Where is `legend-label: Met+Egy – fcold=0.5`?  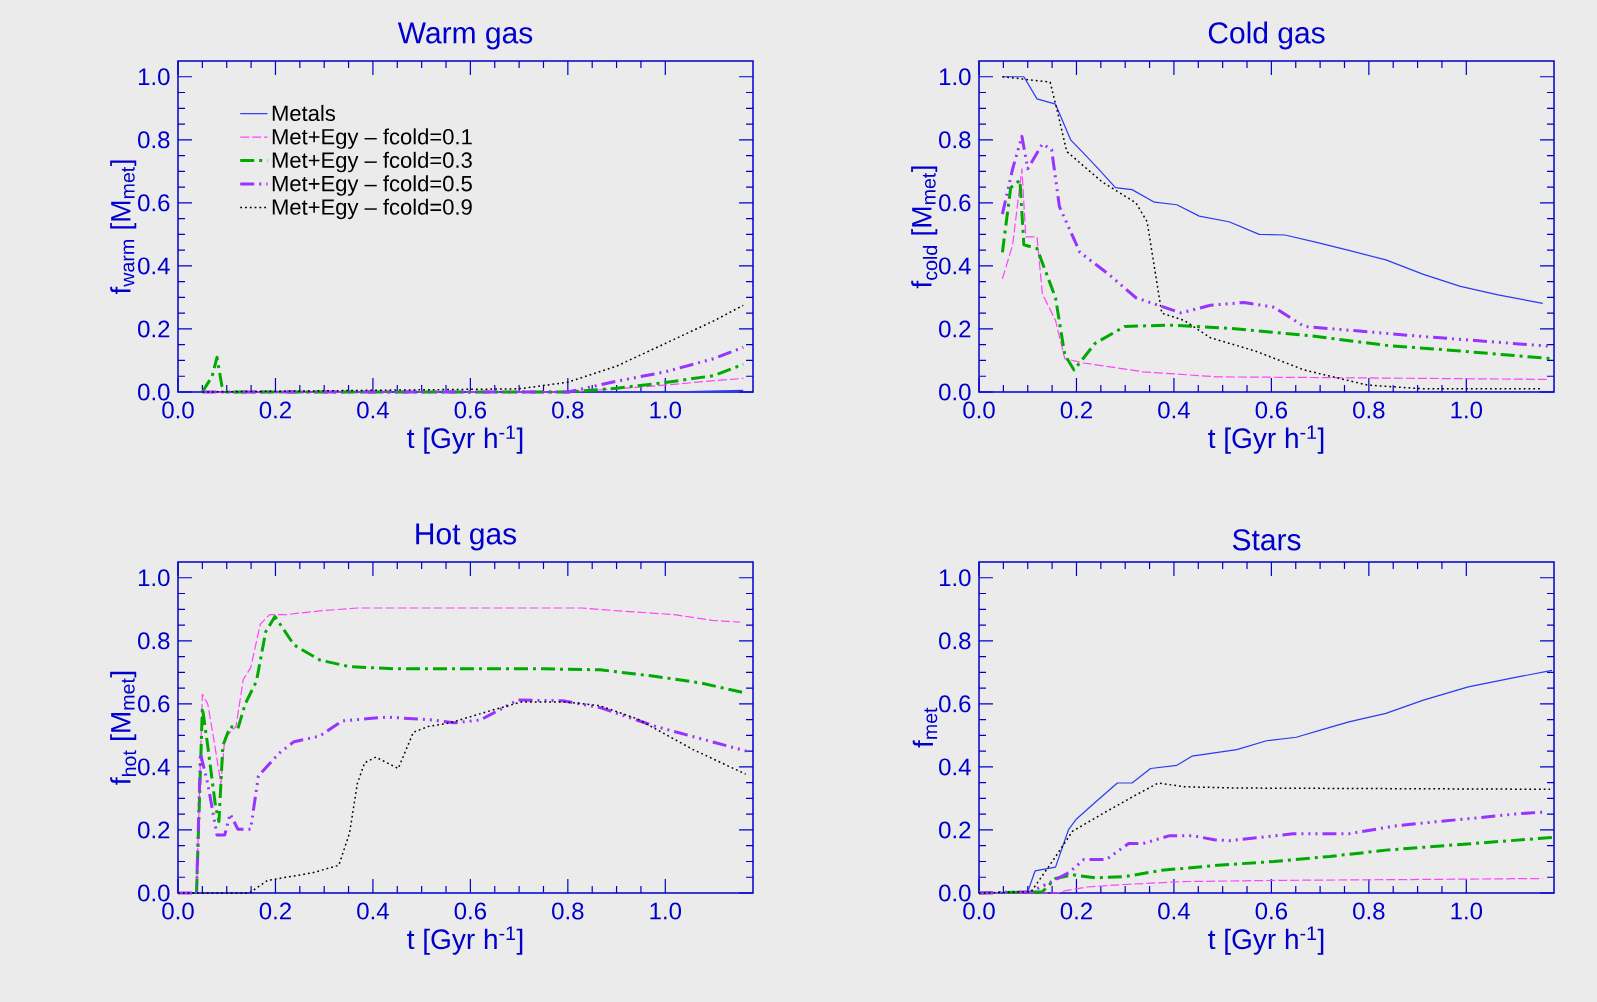 legend-label: Met+Egy – fcold=0.5 is located at coordinates (372, 185).